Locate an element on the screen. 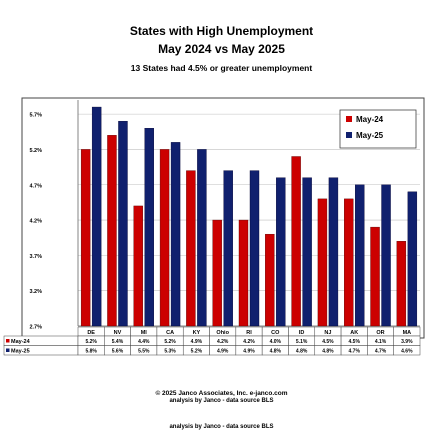 This screenshot has height=439, width=443. data-label: 5.3% is located at coordinates (170, 352).